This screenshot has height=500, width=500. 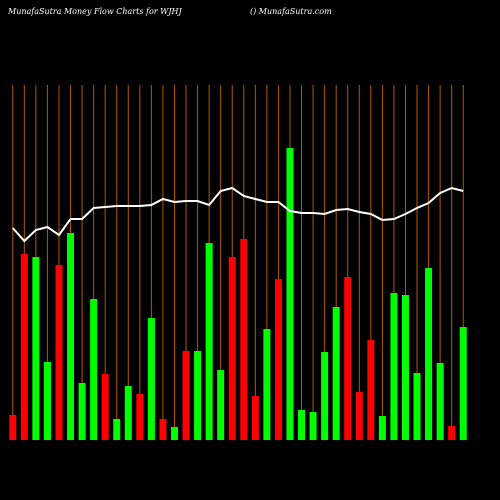 I want to click on money-flow-line, so click(x=238, y=214).